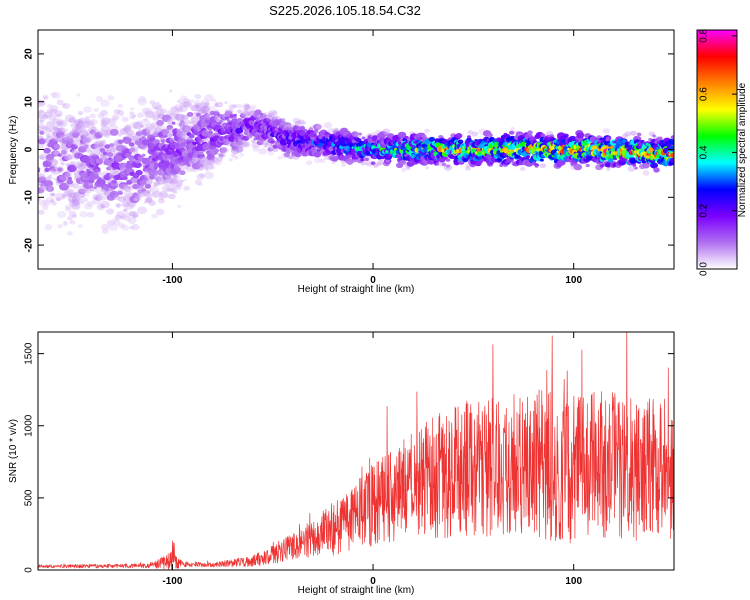 This screenshot has width=750, height=600. I want to click on snr-y-tick-label: 1000, so click(29, 425).